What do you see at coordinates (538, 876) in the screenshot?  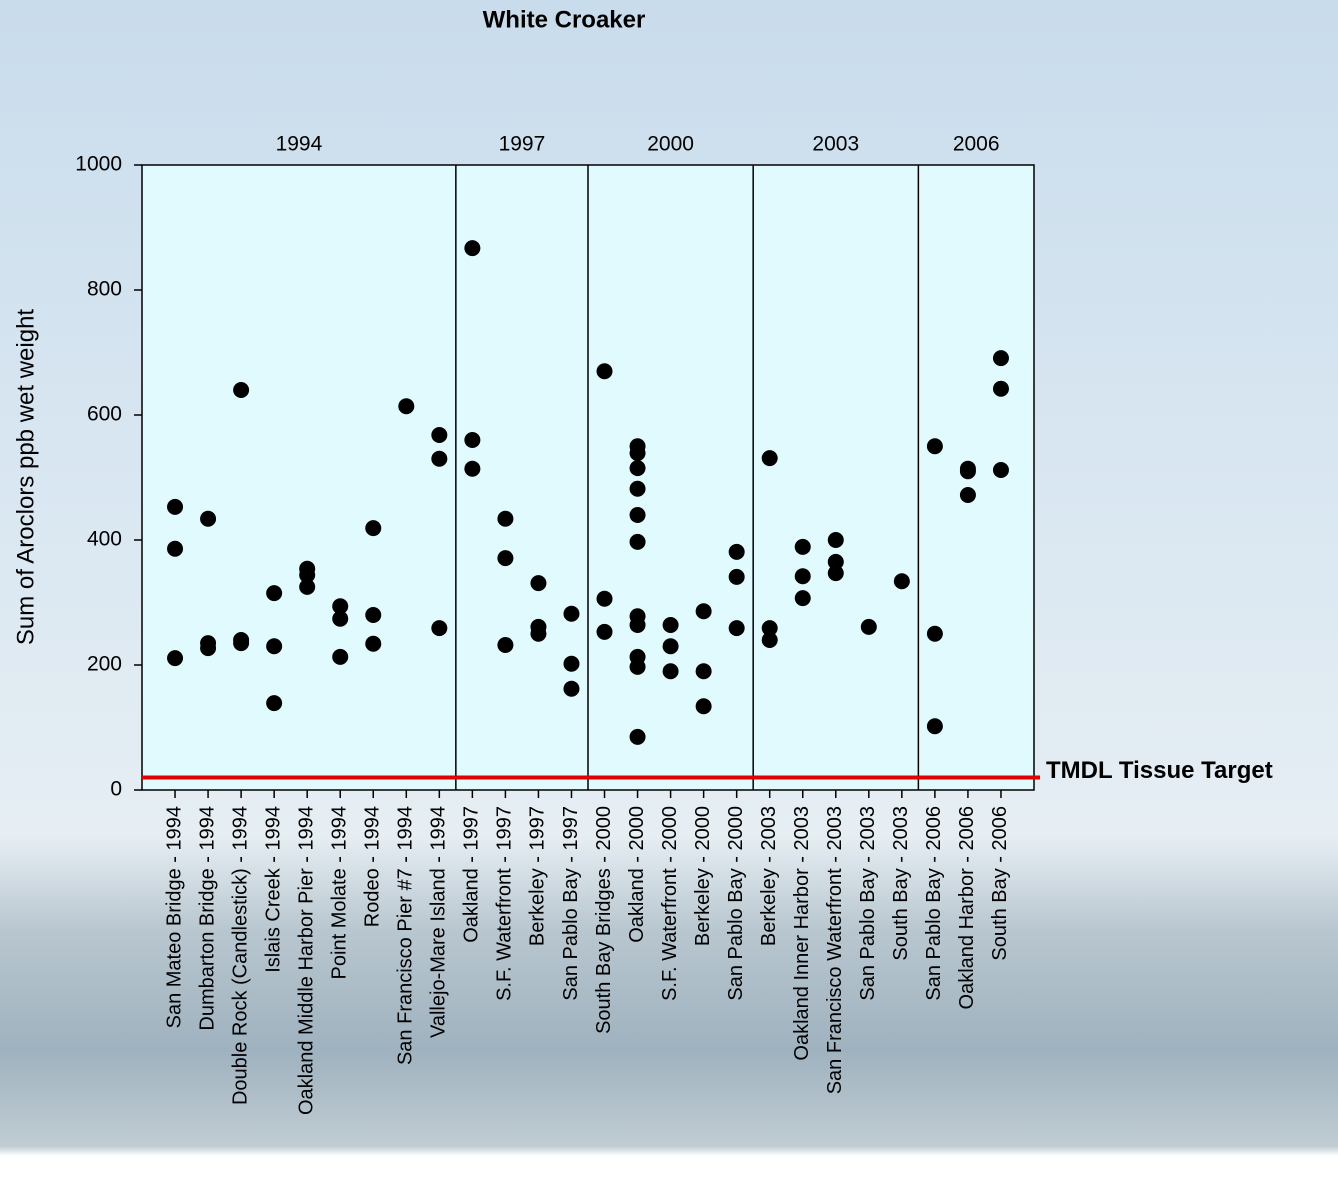 I see `x-tick-label: Berkeley - 1997` at bounding box center [538, 876].